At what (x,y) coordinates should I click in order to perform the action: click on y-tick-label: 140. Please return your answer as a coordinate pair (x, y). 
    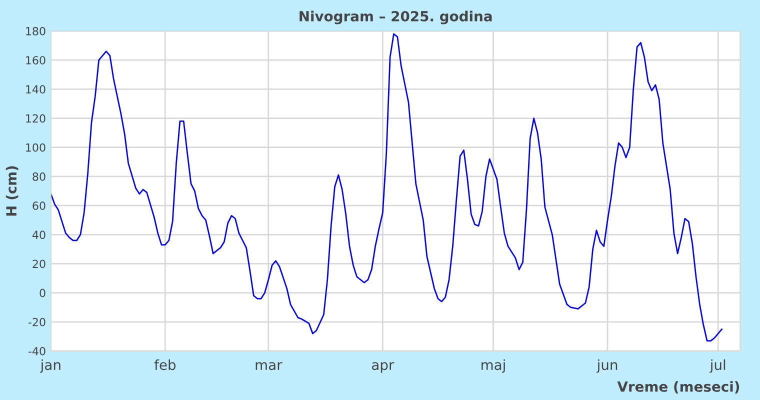
    Looking at the image, I should click on (36, 89).